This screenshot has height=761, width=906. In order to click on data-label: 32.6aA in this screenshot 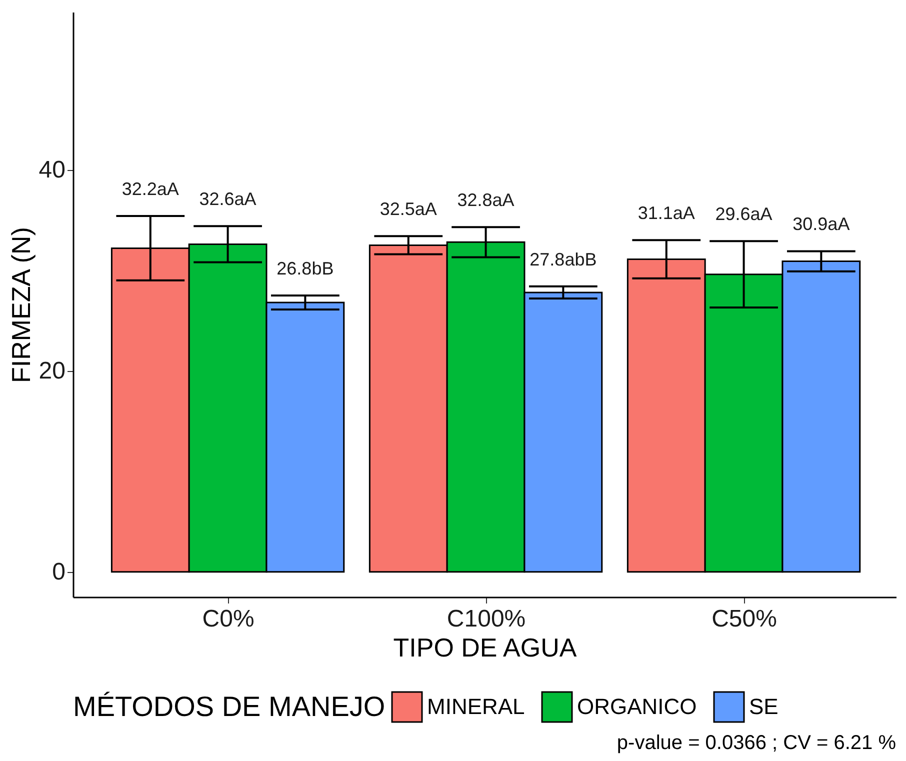, I will do `click(227, 199)`.